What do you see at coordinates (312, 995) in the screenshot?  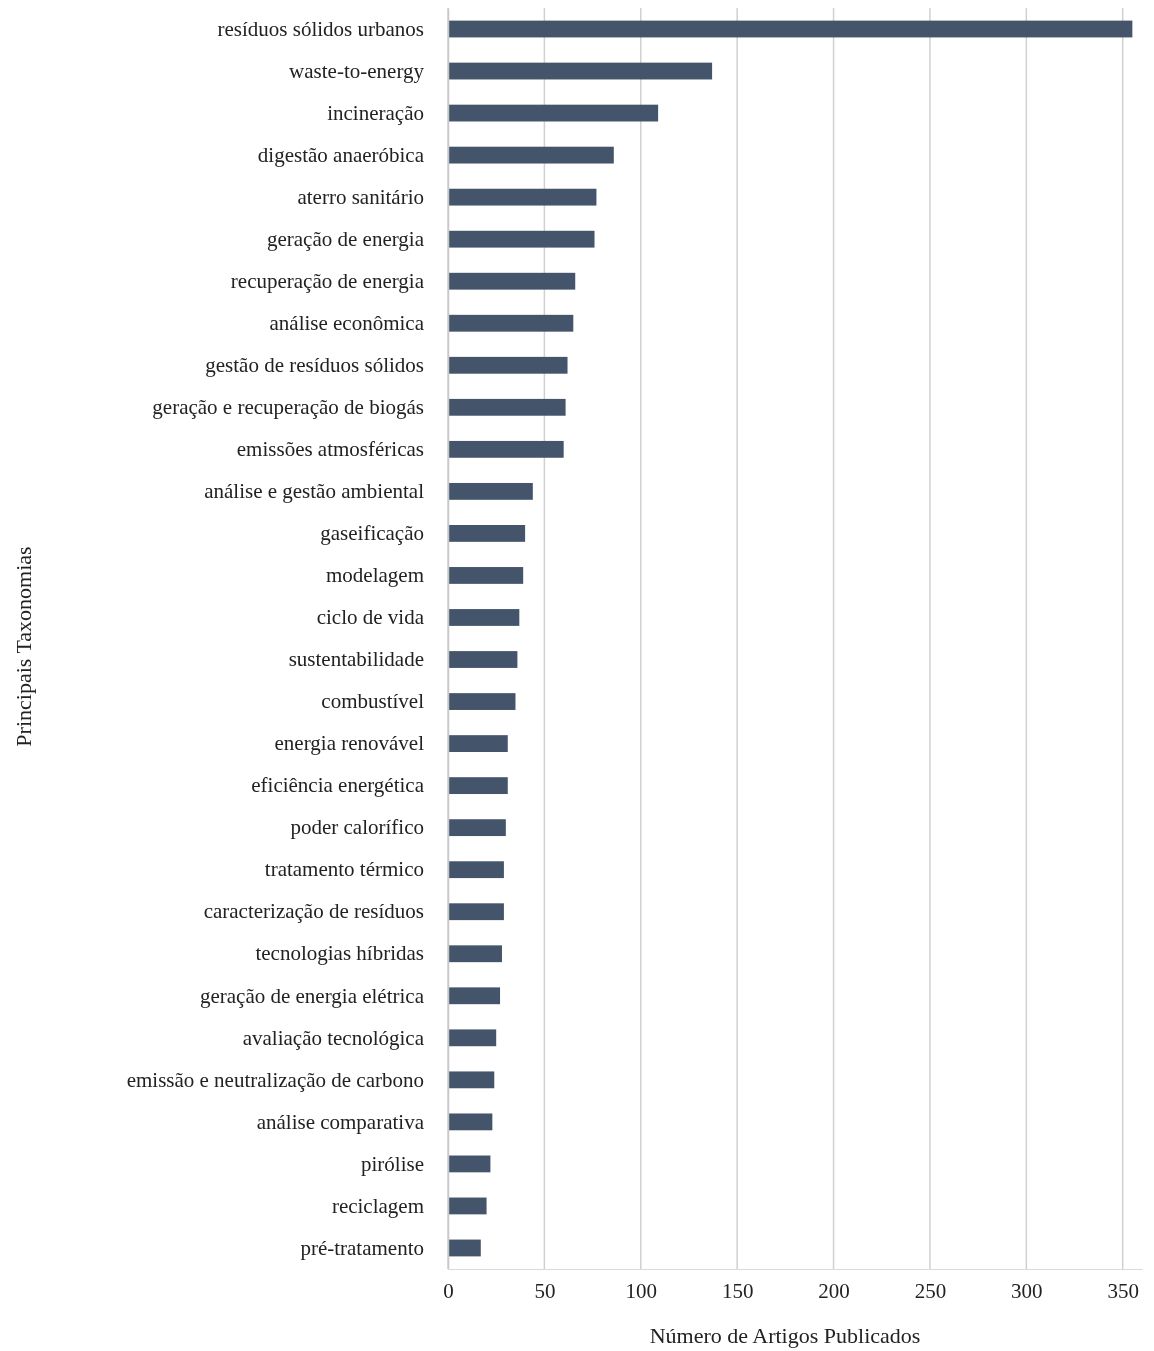 I see `y-tick-label: geração de energia elétrica` at bounding box center [312, 995].